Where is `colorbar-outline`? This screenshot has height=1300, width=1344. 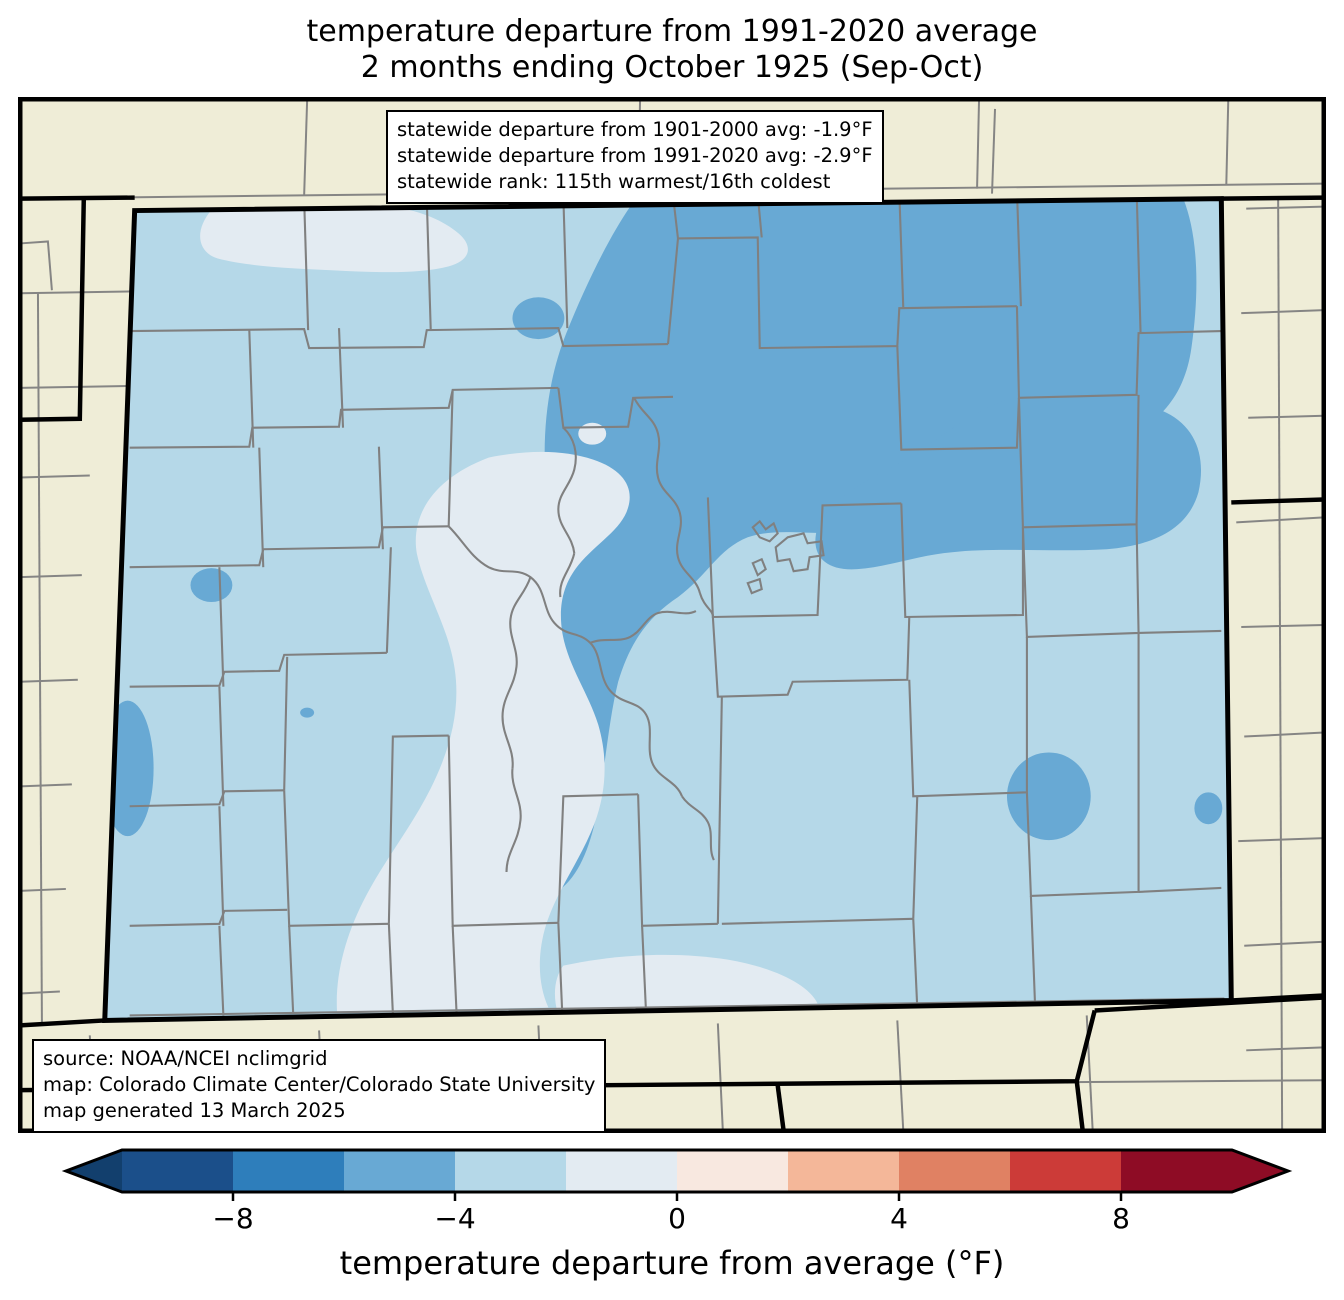 colorbar-outline is located at coordinates (677, 1171).